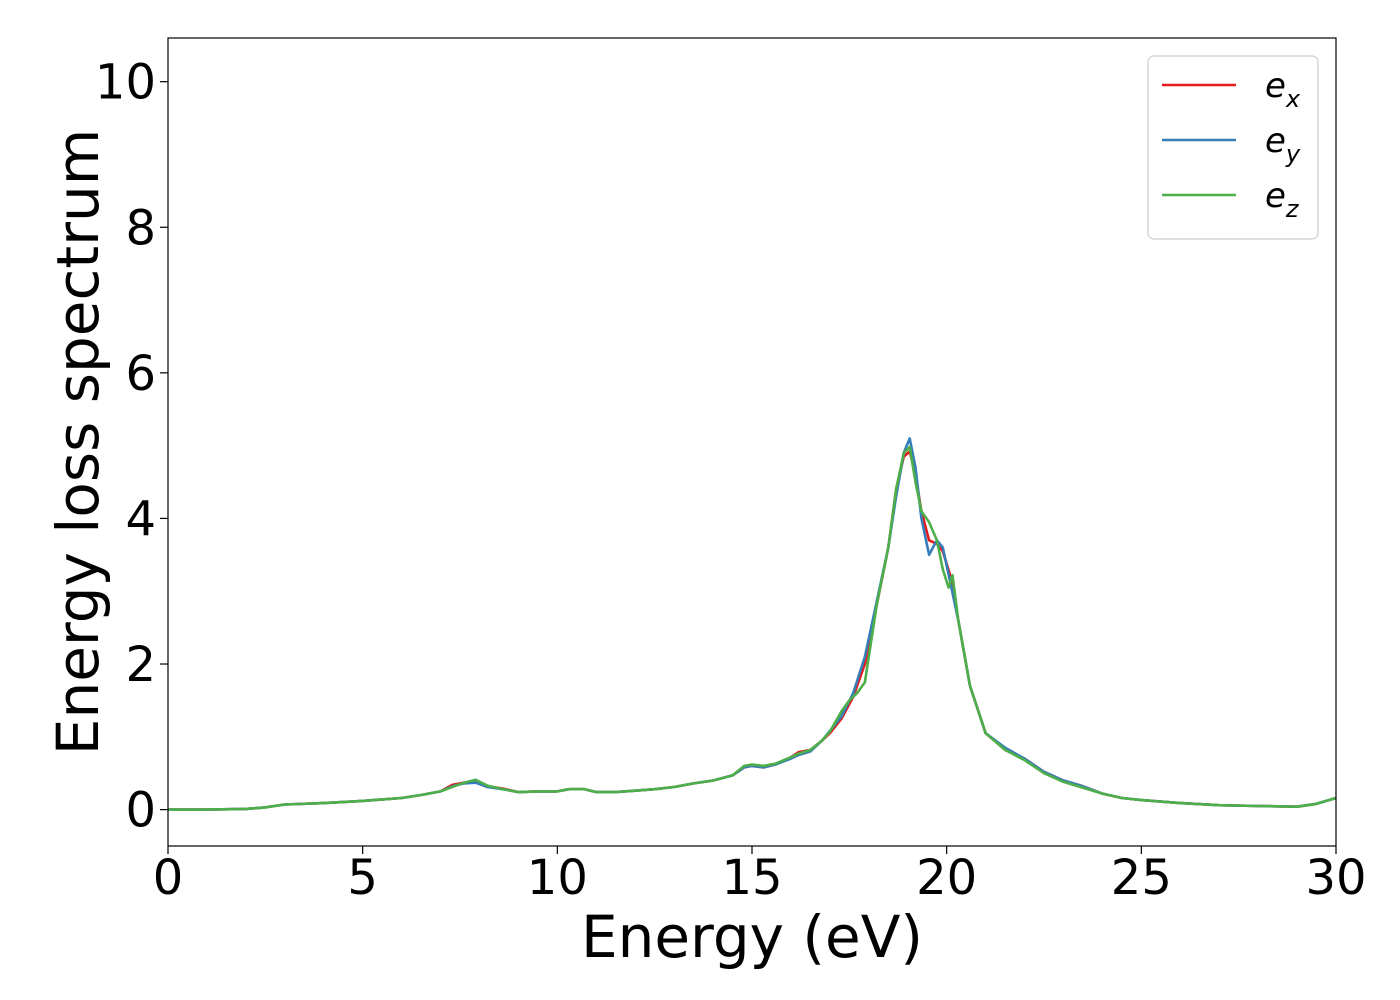 The width and height of the screenshot is (1400, 1000). What do you see at coordinates (140, 665) in the screenshot?
I see `y-tick-label: 2` at bounding box center [140, 665].